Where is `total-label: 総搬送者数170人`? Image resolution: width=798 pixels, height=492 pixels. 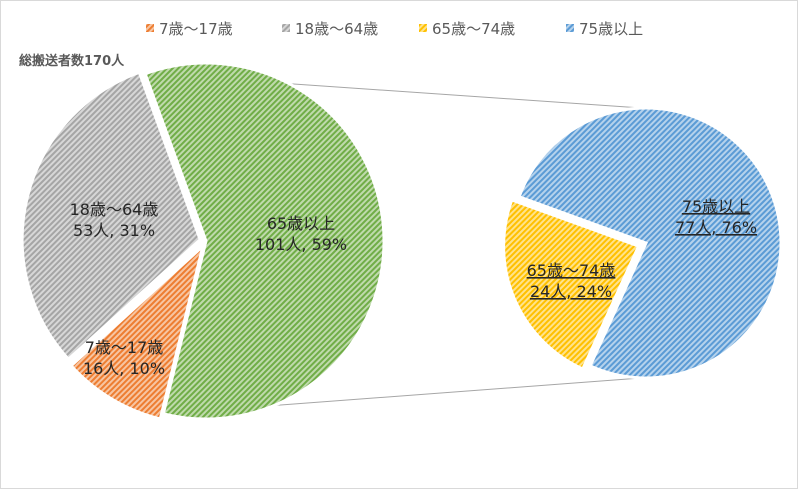 total-label: 総搬送者数170人 is located at coordinates (72, 61).